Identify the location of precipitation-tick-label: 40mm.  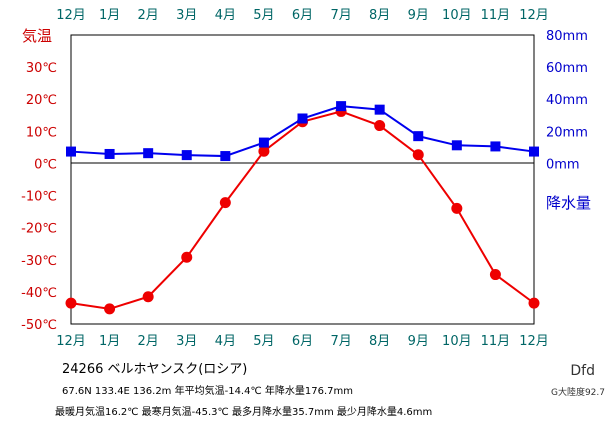
(567, 100).